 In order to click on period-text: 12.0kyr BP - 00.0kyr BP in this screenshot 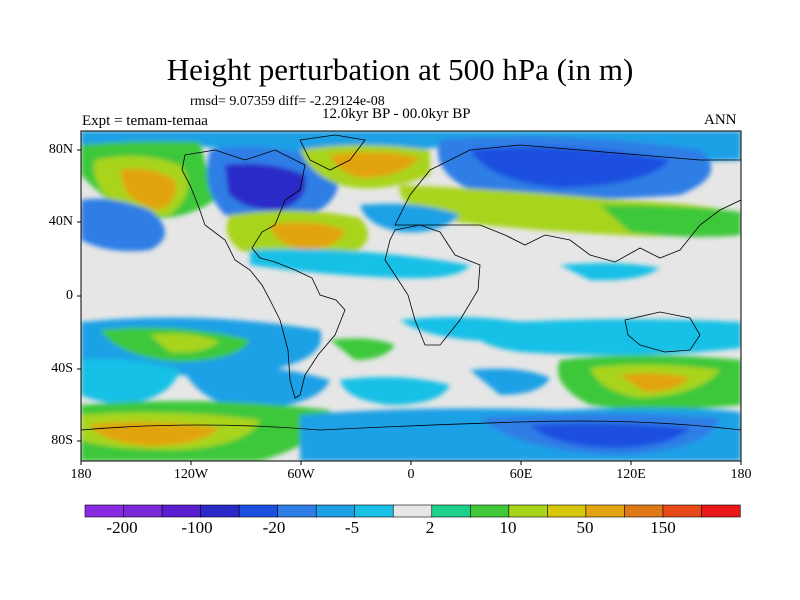, I will do `click(396, 114)`.